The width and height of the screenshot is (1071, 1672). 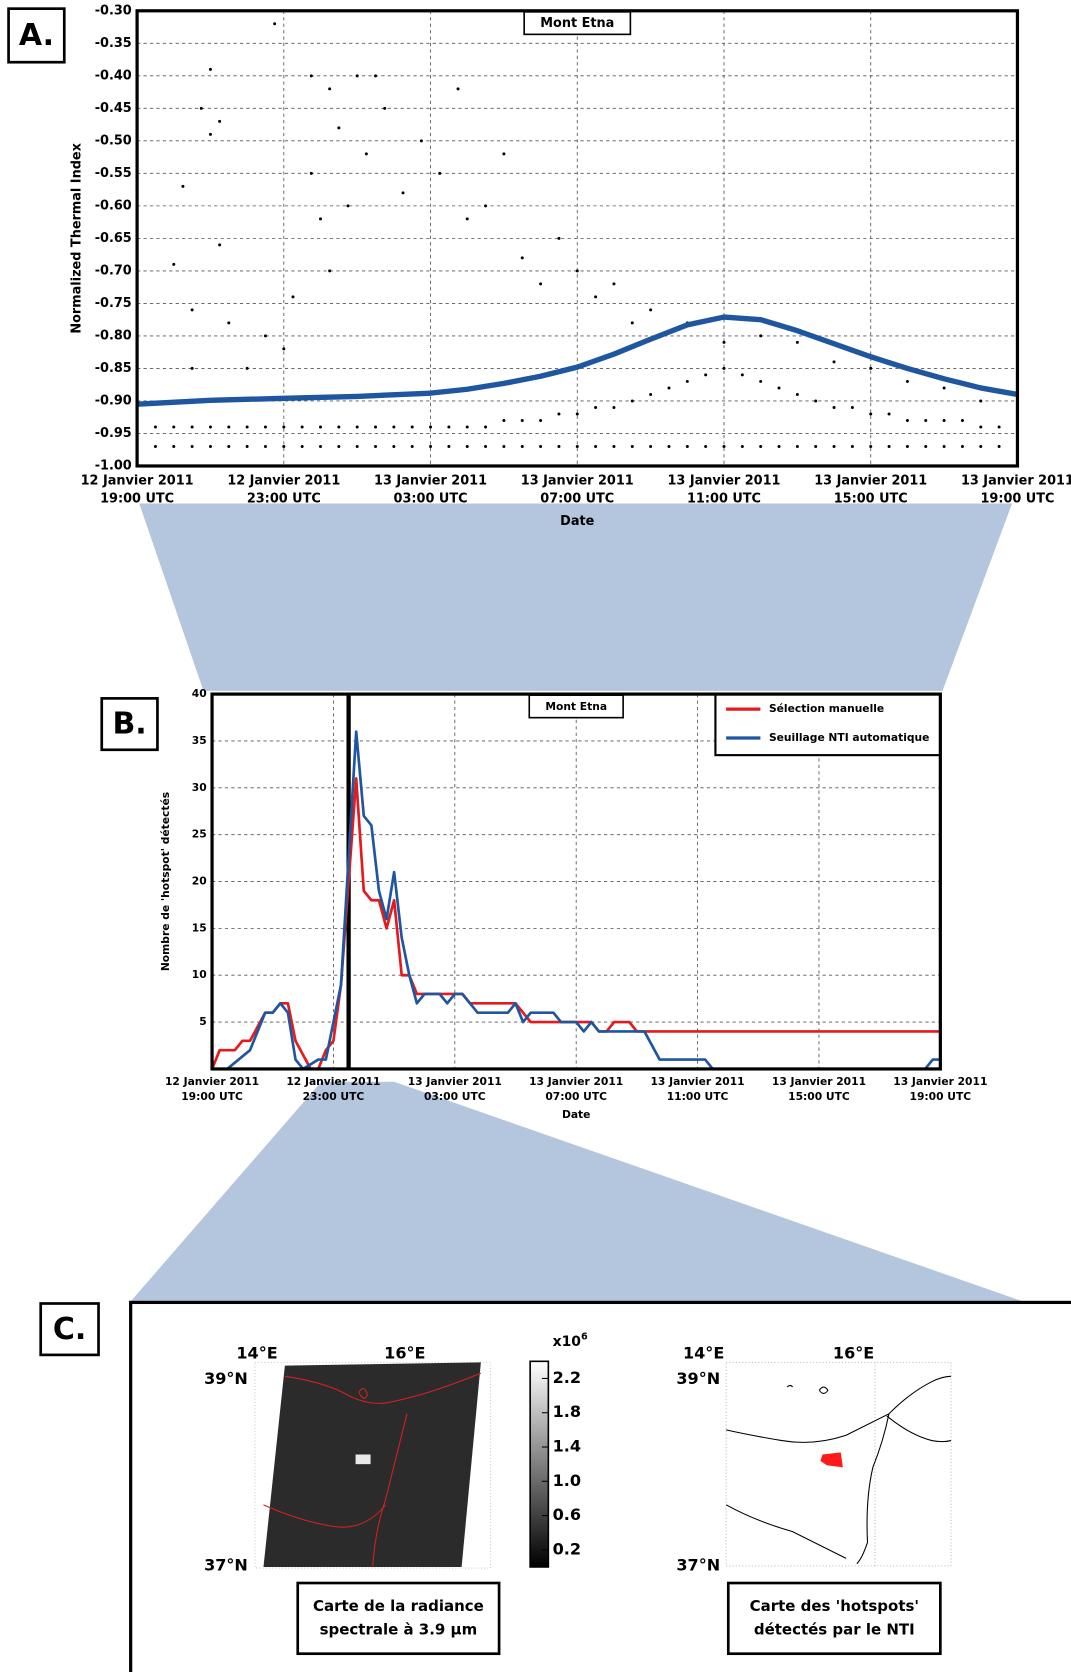 What do you see at coordinates (570, 1341) in the screenshot?
I see `colorbar-unit: x106` at bounding box center [570, 1341].